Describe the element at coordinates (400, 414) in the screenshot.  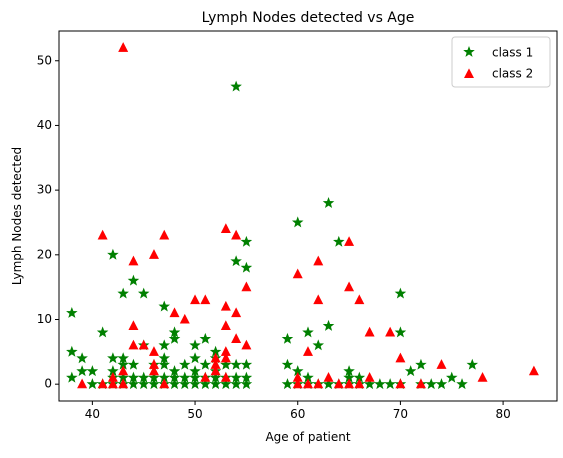
I see `x-tick-label: 70` at that location.